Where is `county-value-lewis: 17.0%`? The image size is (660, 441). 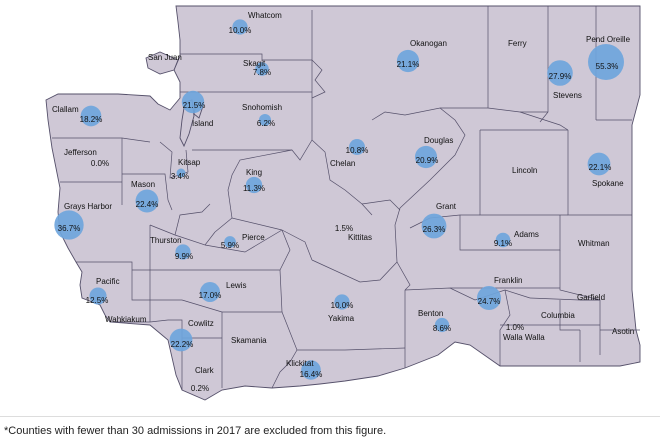 county-value-lewis: 17.0% is located at coordinates (210, 295).